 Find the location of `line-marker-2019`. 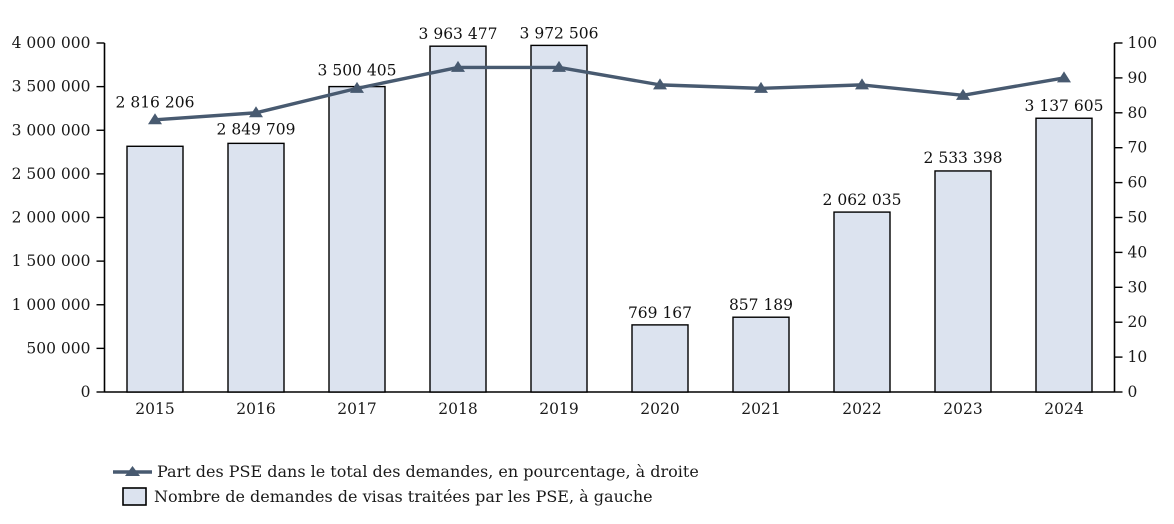

line-marker-2019 is located at coordinates (559, 66).